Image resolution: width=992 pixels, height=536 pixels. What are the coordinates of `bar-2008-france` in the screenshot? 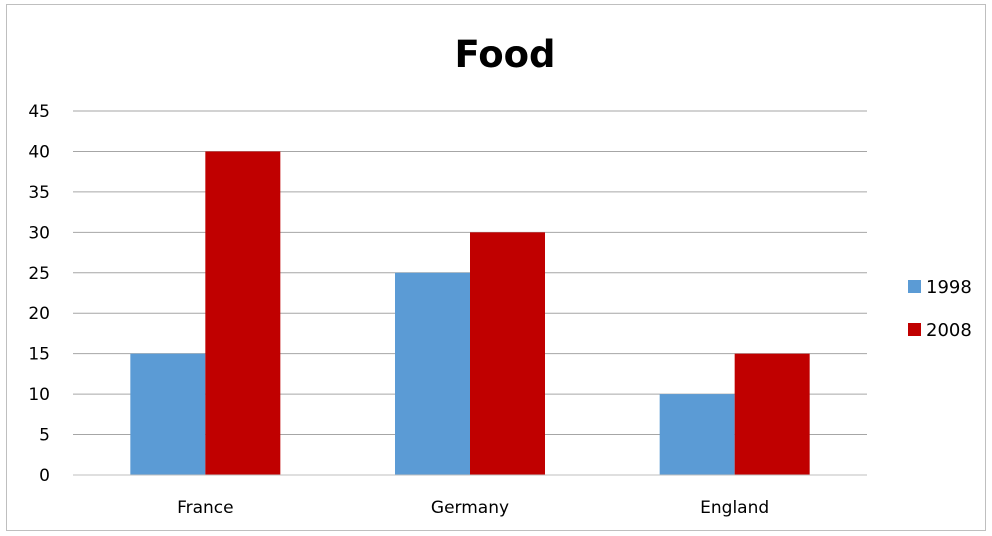 It's located at (243, 313).